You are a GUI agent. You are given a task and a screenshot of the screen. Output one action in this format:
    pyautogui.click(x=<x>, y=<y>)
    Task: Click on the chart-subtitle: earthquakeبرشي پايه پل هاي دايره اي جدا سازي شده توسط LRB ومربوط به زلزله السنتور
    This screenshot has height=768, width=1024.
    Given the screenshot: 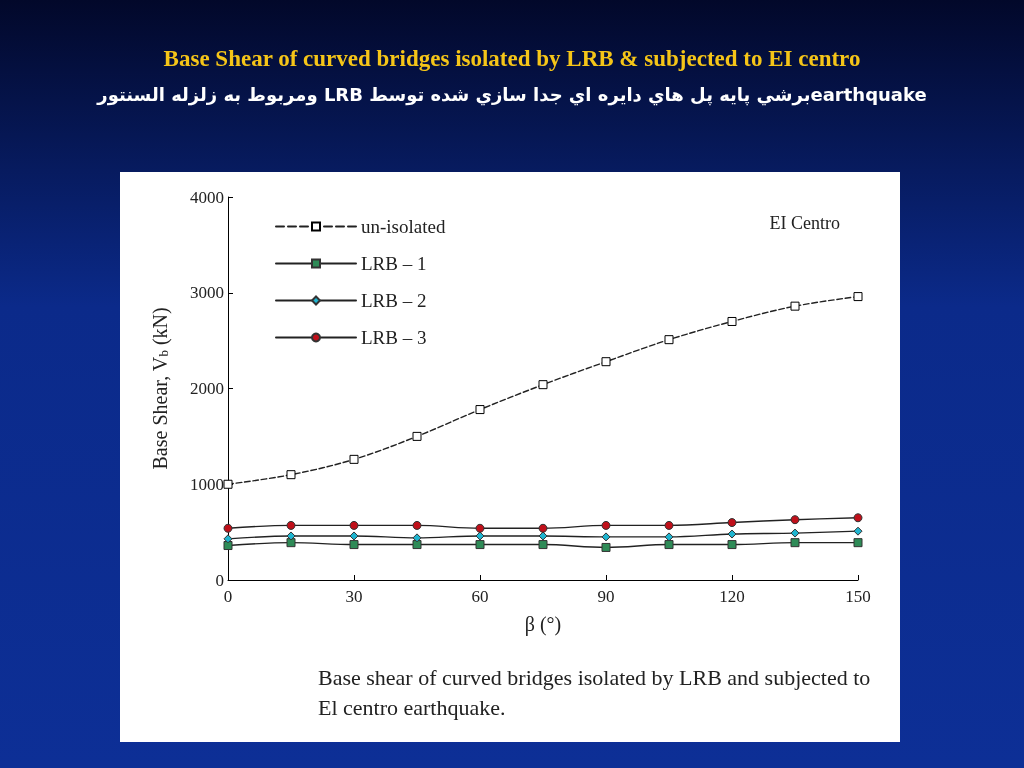 What is the action you would take?
    pyautogui.click(x=511, y=95)
    